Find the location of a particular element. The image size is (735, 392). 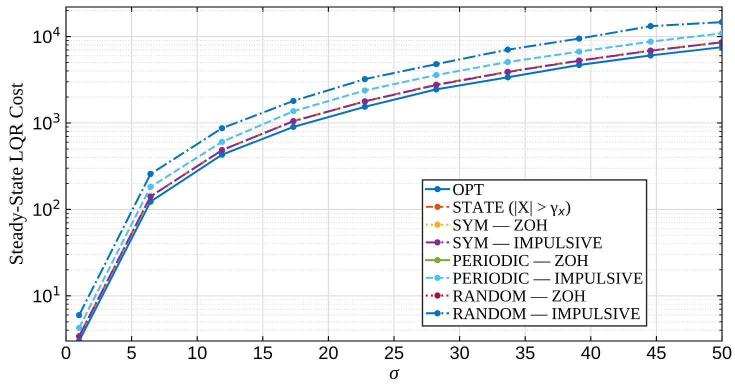

y-tick-label: 10$^{3}$ is located at coordinates (47, 121).